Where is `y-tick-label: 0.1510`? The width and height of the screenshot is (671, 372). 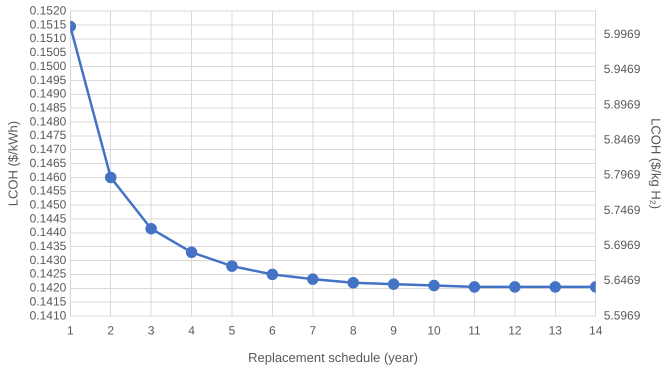 y-tick-label: 0.1510 is located at coordinates (48, 38).